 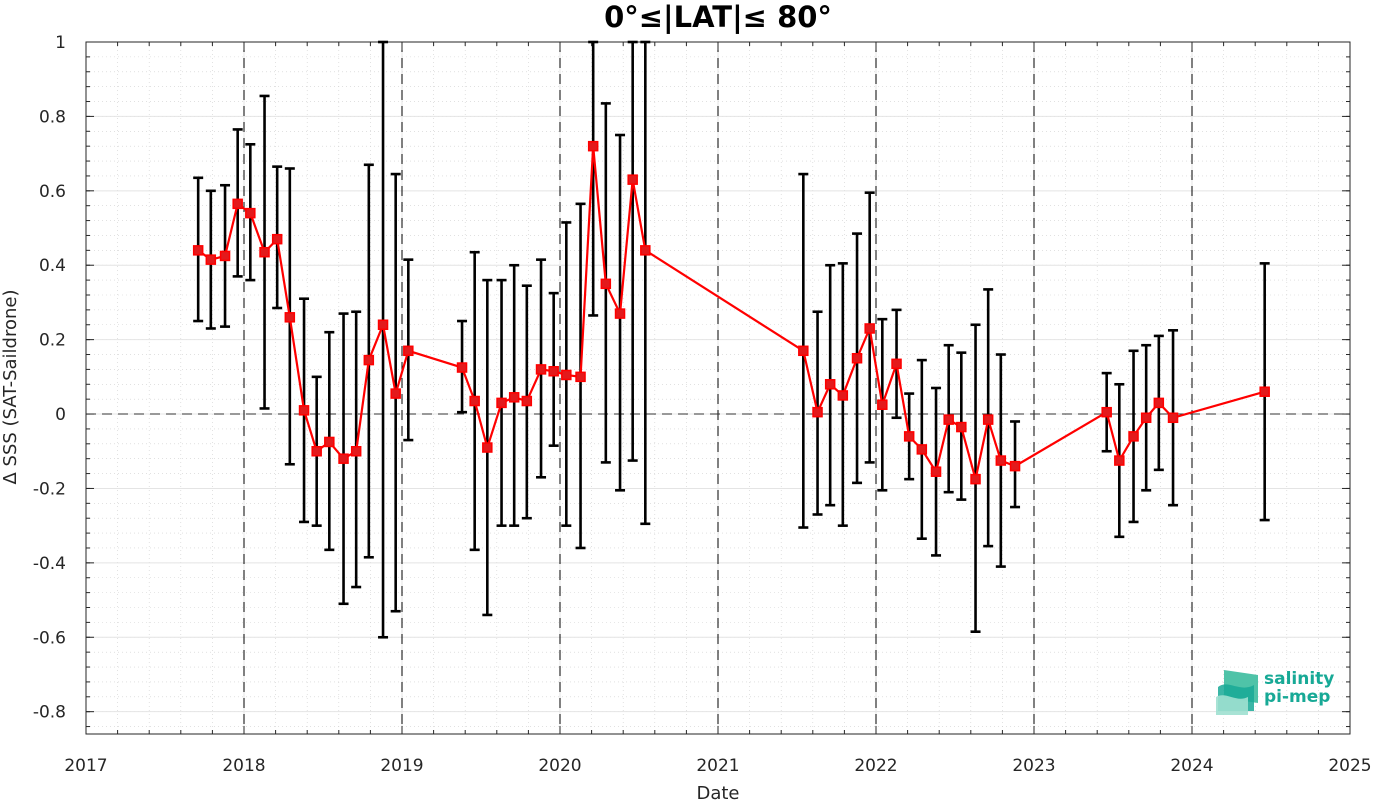 I want to click on y-tick-label: 0.8, so click(x=52, y=117).